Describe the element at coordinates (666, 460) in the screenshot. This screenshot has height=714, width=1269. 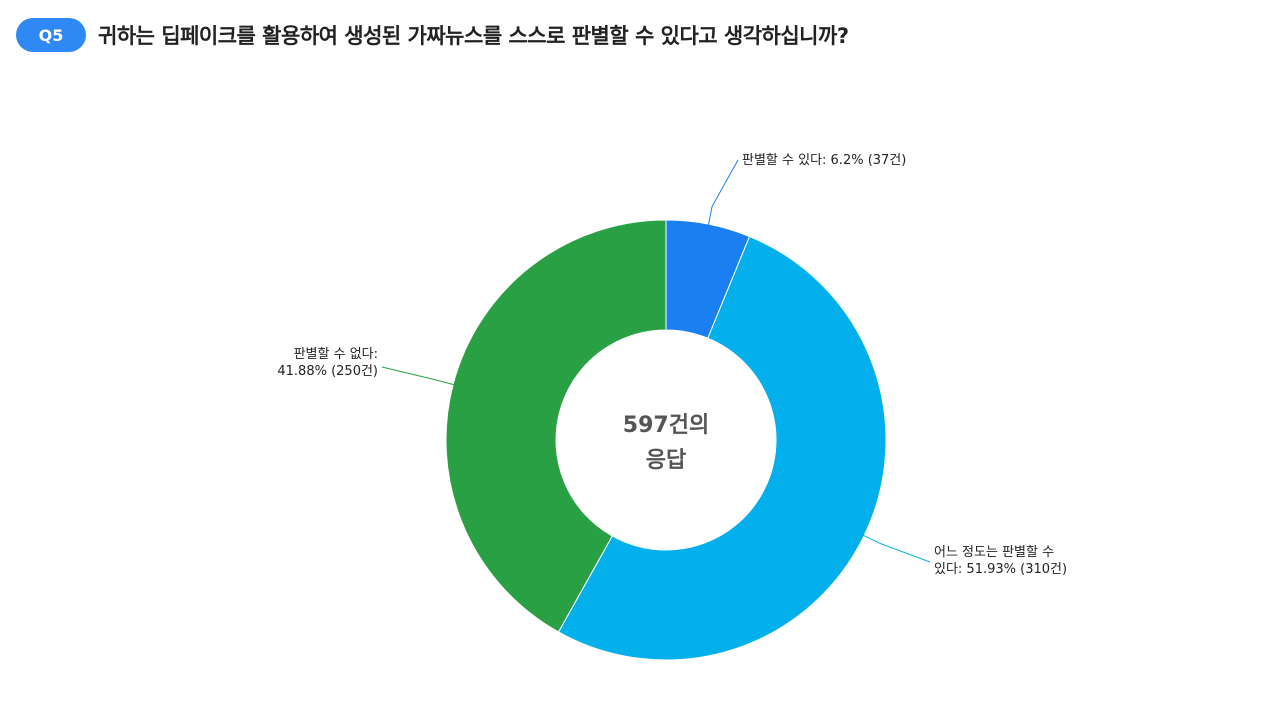
I see `center-label-line-2: 응답` at that location.